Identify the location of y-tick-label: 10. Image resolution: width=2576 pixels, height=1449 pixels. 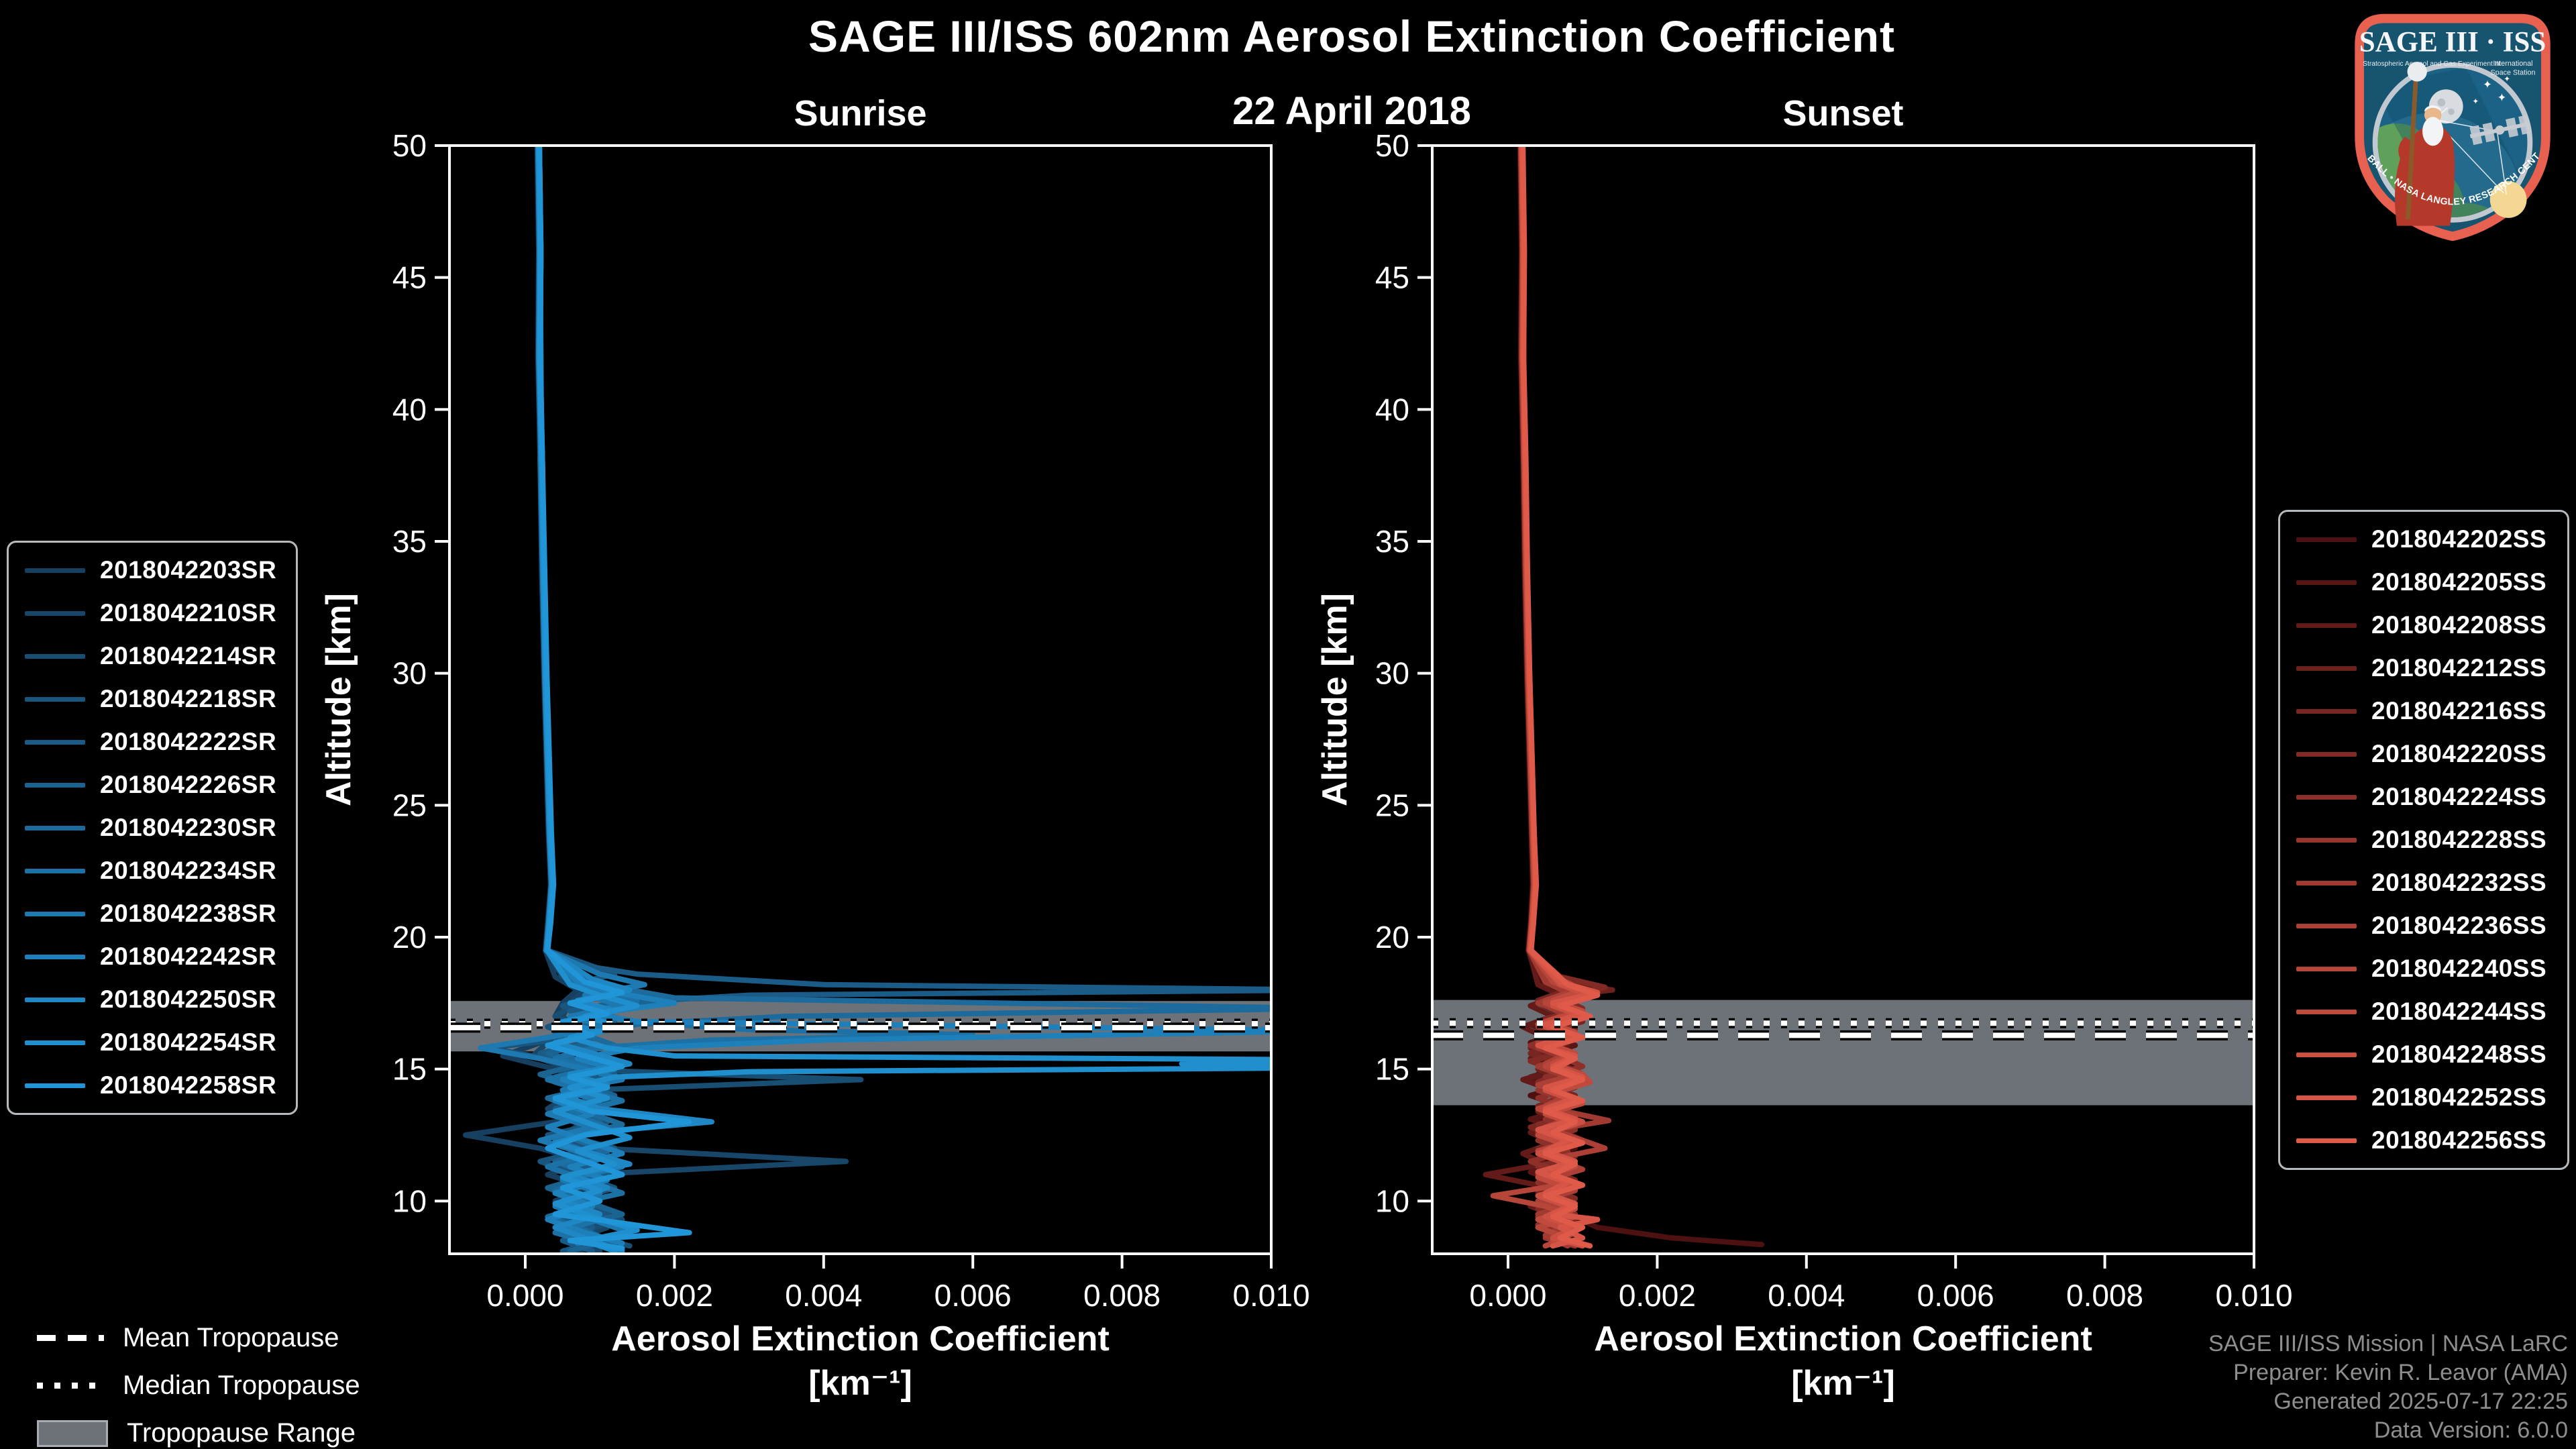
(409, 1200).